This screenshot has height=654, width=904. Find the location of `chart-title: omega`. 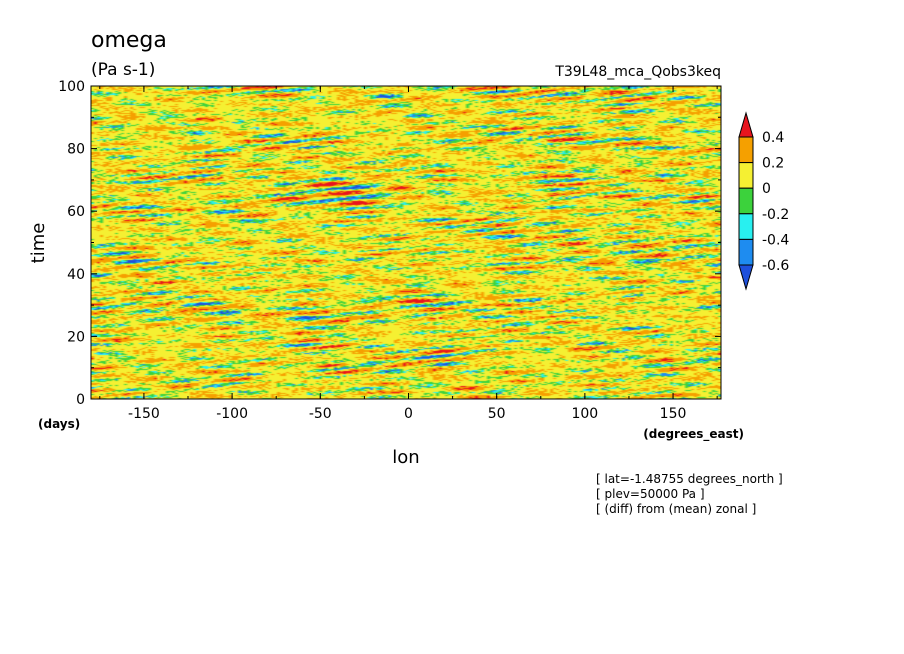

chart-title: omega is located at coordinates (129, 40).